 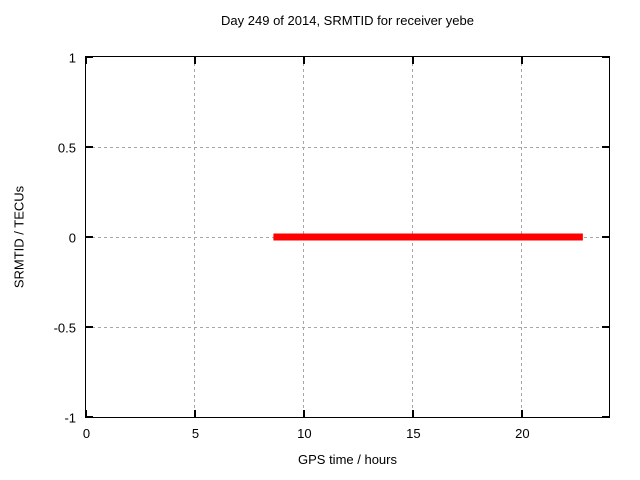 What do you see at coordinates (72, 57) in the screenshot?
I see `y-tick-label: 1` at bounding box center [72, 57].